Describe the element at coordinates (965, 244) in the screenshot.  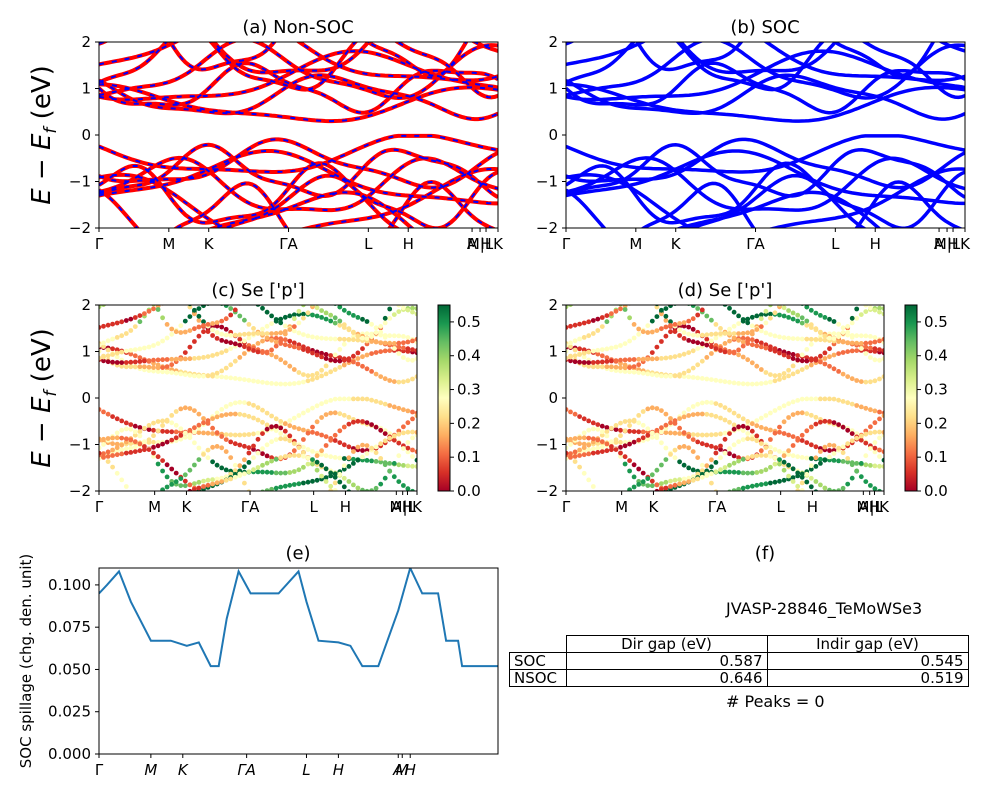
I see `x-tick-label: K` at that location.